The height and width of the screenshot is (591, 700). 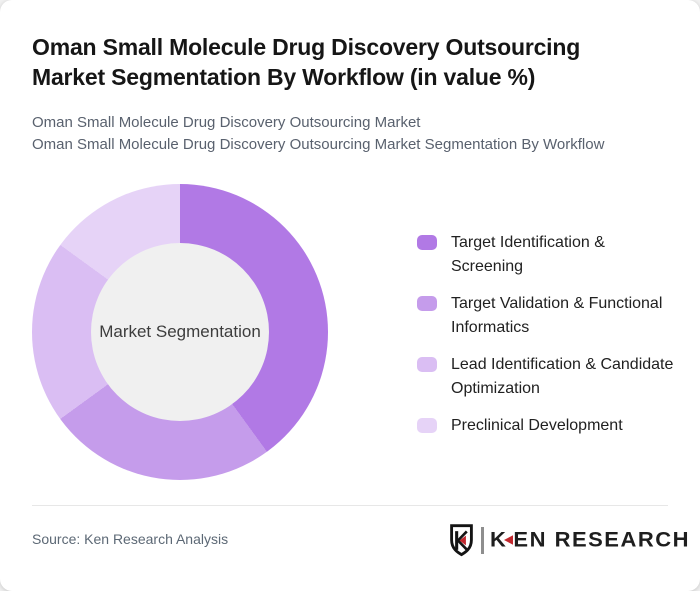 What do you see at coordinates (602, 539) in the screenshot?
I see `logo-rest: EN RESEARCH` at bounding box center [602, 539].